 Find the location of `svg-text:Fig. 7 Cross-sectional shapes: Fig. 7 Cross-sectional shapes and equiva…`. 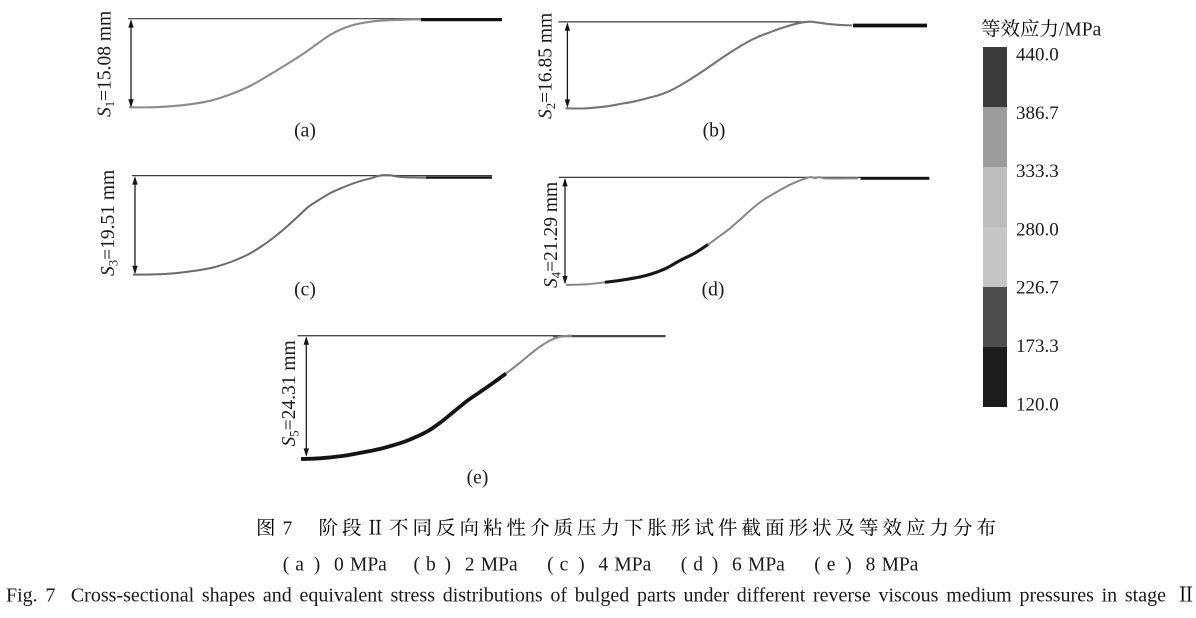

svg-text:Fig. 7 Cross-sectional shapes: Fig. 7 Cross-sectional shapes and equiva… is located at coordinates (586, 596).